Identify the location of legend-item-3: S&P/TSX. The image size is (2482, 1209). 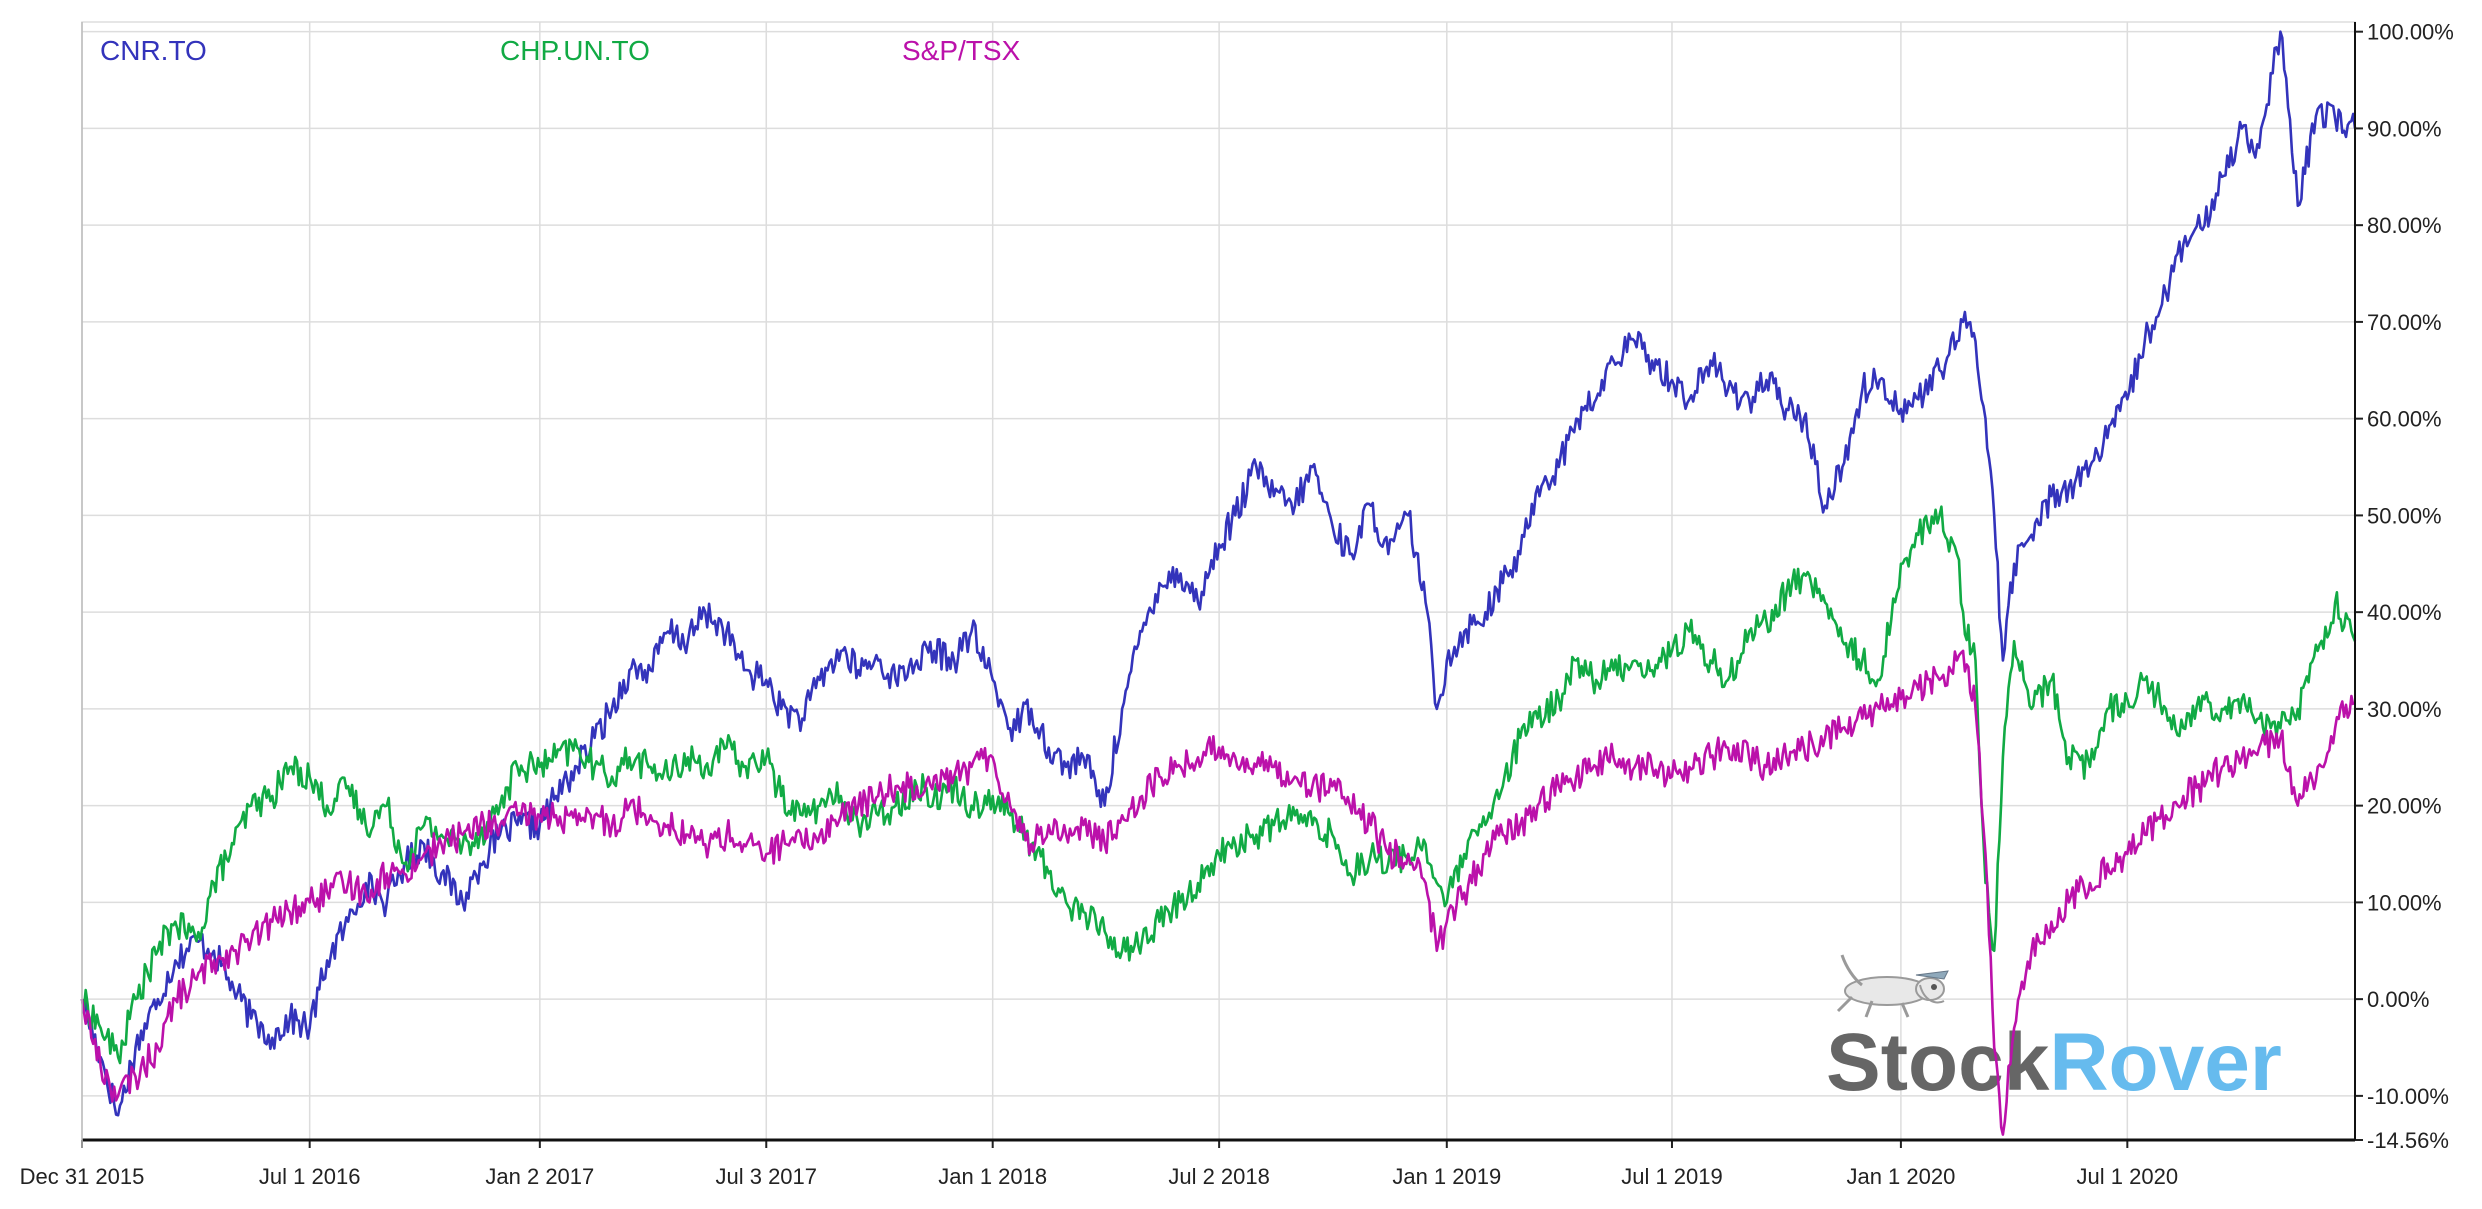
(961, 50).